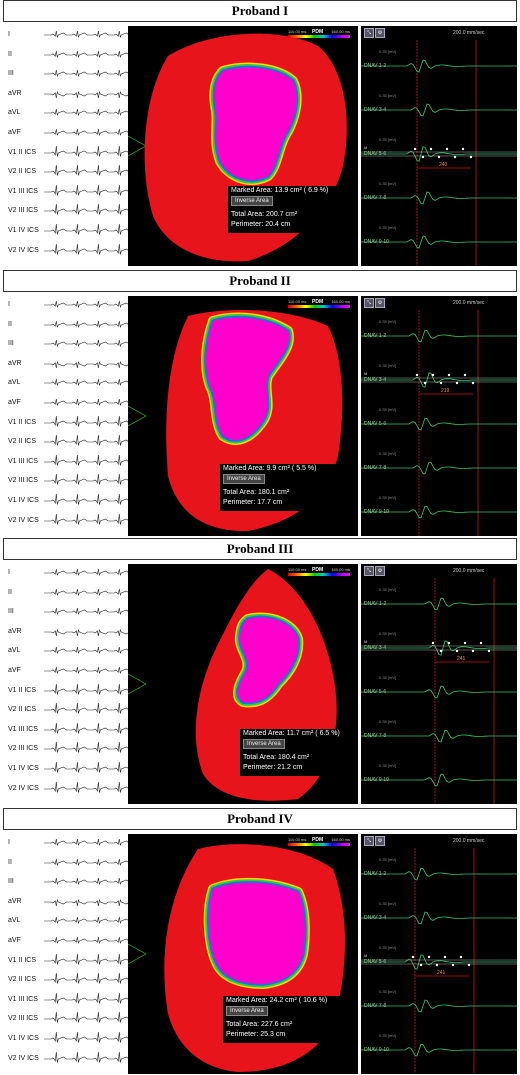  I want to click on ecg-lead: aVF, so click(64, 137).